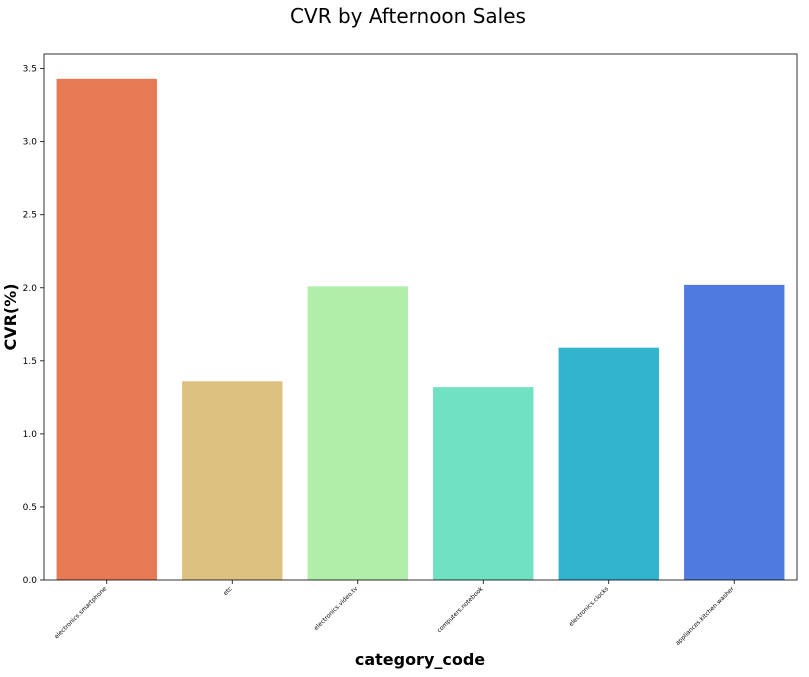 The height and width of the screenshot is (677, 809). I want to click on y-tick-label: 2.0, so click(30, 289).